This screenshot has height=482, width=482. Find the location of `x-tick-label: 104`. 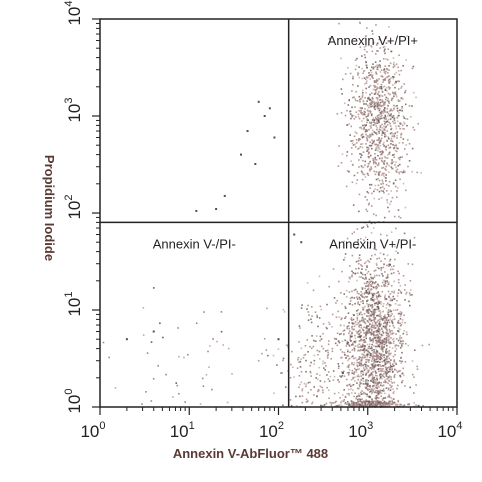

x-tick-label: 104 is located at coordinates (449, 430).